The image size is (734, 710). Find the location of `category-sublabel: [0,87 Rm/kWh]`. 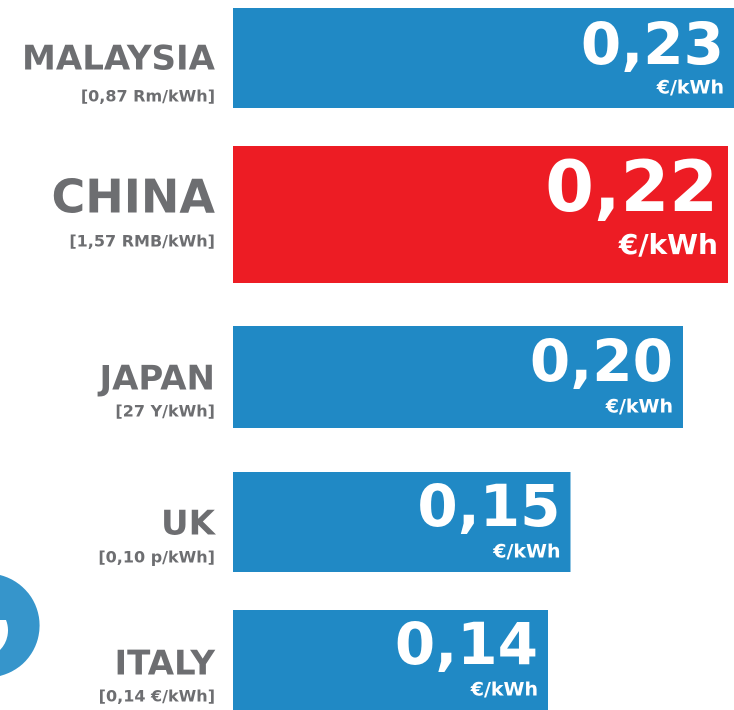

category-sublabel: [0,87 Rm/kWh] is located at coordinates (148, 96).